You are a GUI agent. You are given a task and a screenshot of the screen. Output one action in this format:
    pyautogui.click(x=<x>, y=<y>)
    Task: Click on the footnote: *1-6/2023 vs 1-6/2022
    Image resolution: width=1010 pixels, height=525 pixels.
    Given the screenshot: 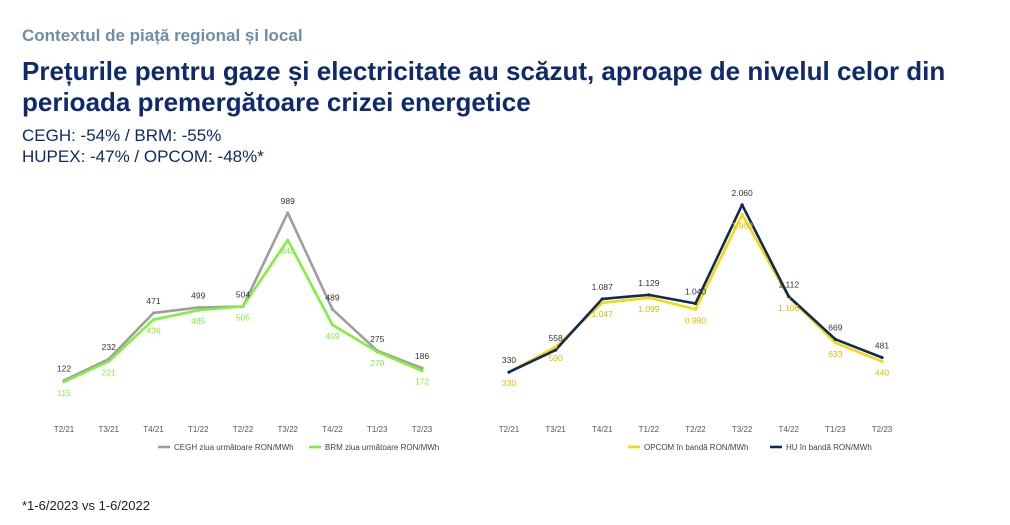 What is the action you would take?
    pyautogui.click(x=86, y=505)
    